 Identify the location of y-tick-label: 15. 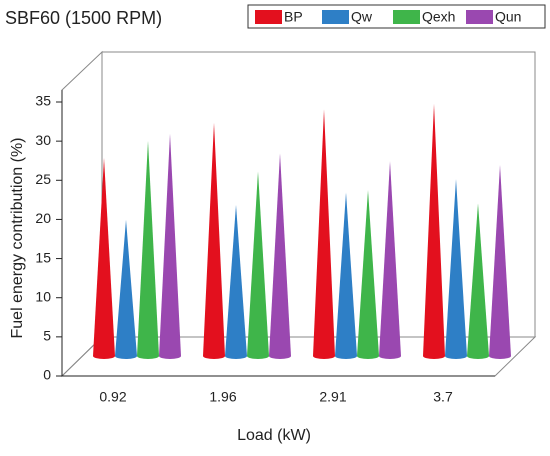
(43, 257).